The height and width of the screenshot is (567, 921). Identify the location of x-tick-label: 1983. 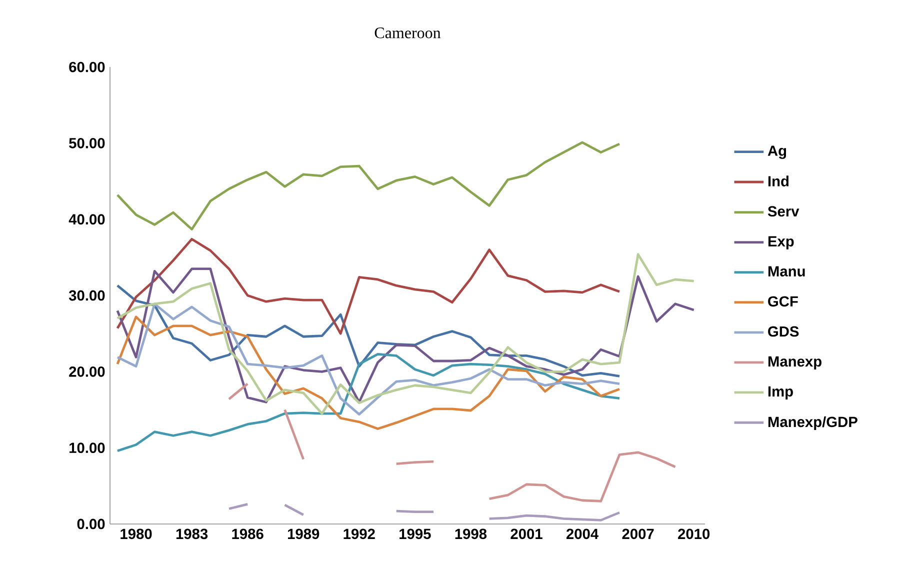
(192, 534).